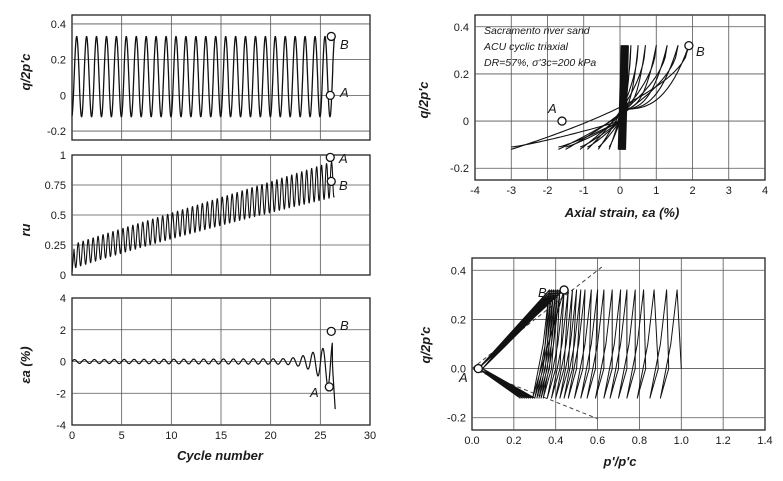 The width and height of the screenshot is (783, 481). What do you see at coordinates (513, 441) in the screenshot?
I see `x-tick-label: 0.2` at bounding box center [513, 441].